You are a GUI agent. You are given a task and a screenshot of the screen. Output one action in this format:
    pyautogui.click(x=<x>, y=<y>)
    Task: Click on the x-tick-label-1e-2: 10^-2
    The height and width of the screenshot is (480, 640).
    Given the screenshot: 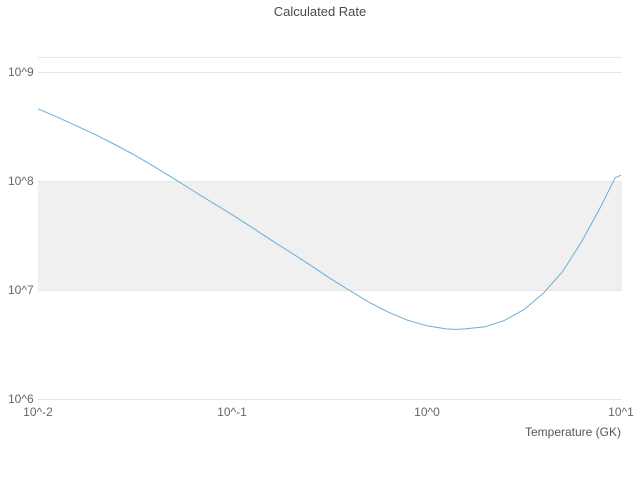 What is the action you would take?
    pyautogui.click(x=38, y=412)
    